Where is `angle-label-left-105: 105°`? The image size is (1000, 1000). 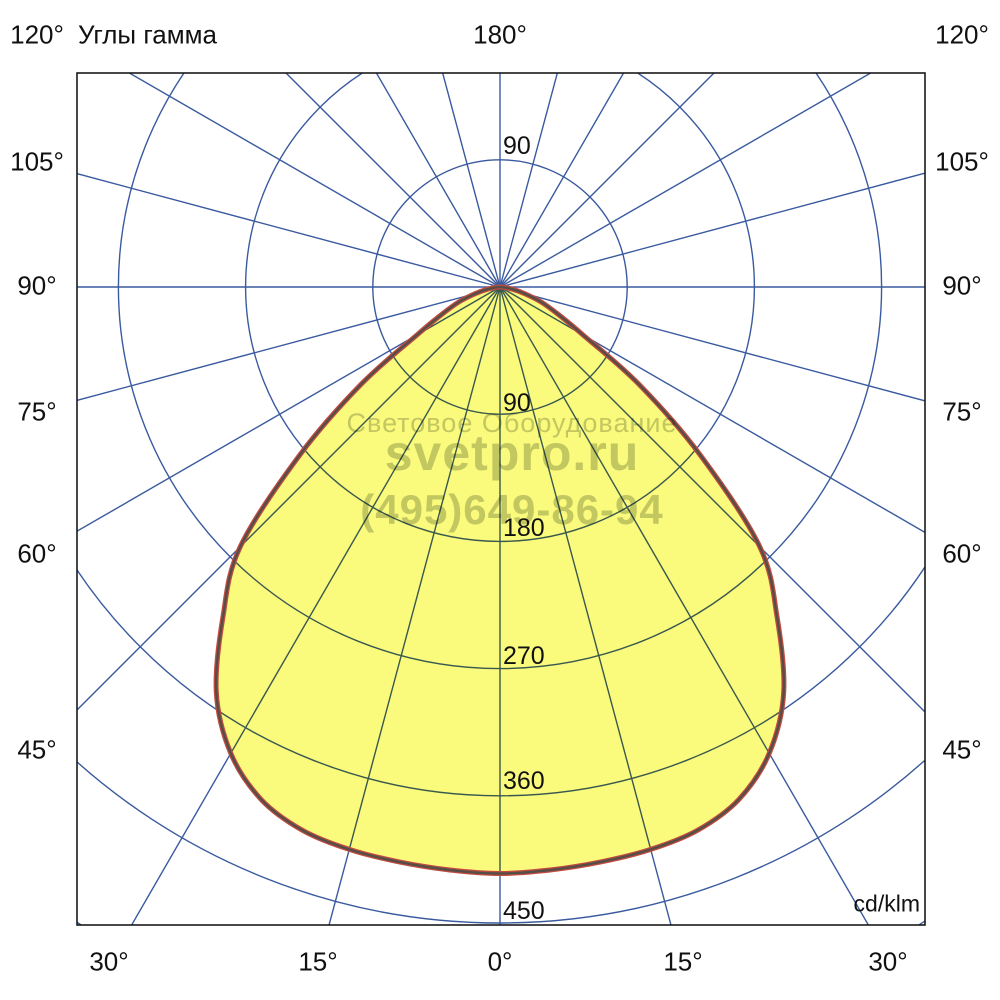
angle-label-left-105: 105° is located at coordinates (37, 161).